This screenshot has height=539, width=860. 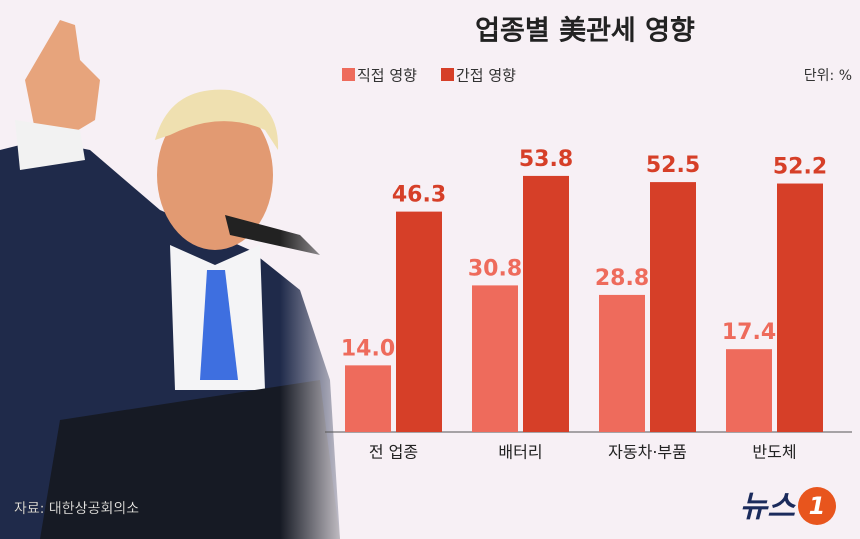 I want to click on x-tick-label: 전 업종, so click(x=393, y=452).